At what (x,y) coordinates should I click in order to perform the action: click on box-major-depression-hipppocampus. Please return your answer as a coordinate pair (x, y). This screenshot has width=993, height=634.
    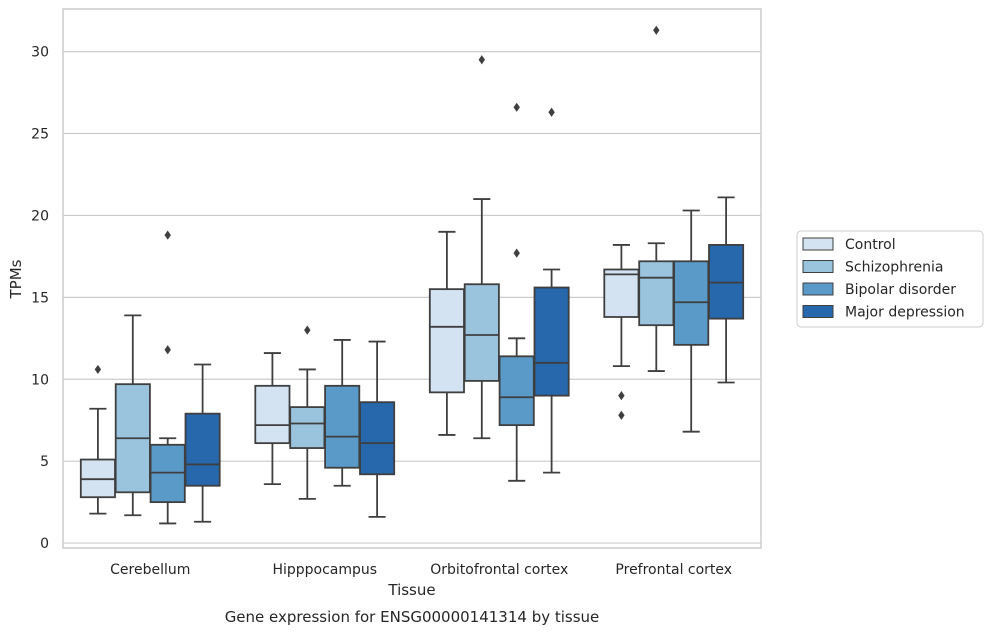
    Looking at the image, I should click on (377, 429).